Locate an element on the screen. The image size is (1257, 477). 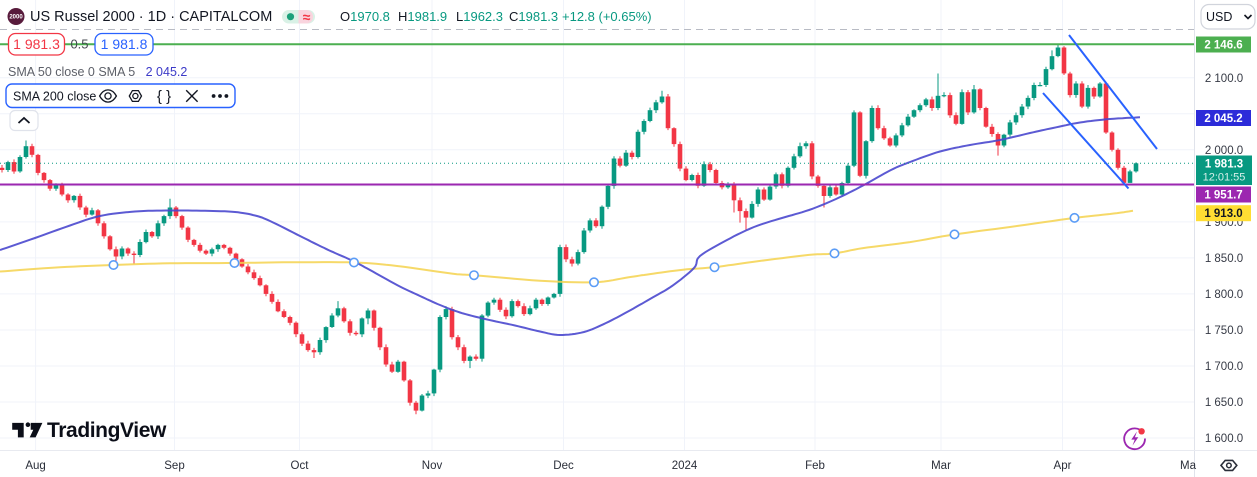
svg-text: Oct is located at coordinates (300, 466).